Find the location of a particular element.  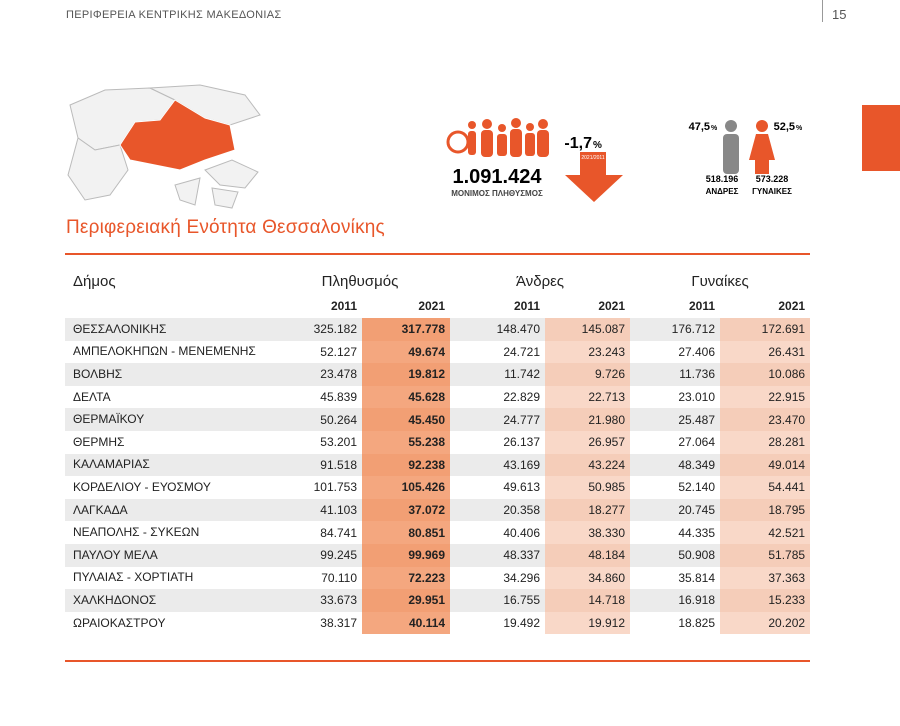

value-cell: 23.010 is located at coordinates (697, 397).